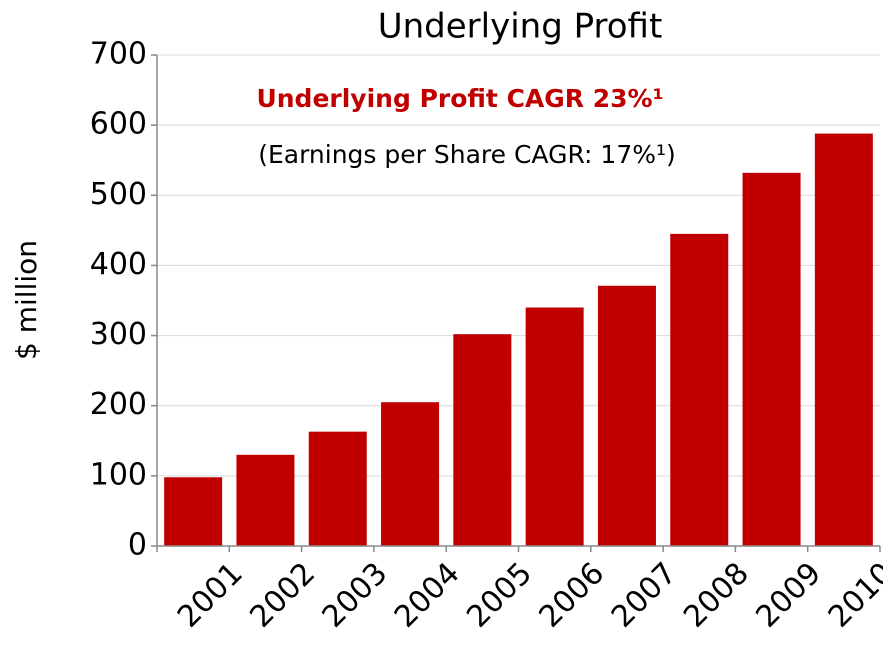  What do you see at coordinates (210, 595) in the screenshot?
I see `x-tick-label: 2001` at bounding box center [210, 595].